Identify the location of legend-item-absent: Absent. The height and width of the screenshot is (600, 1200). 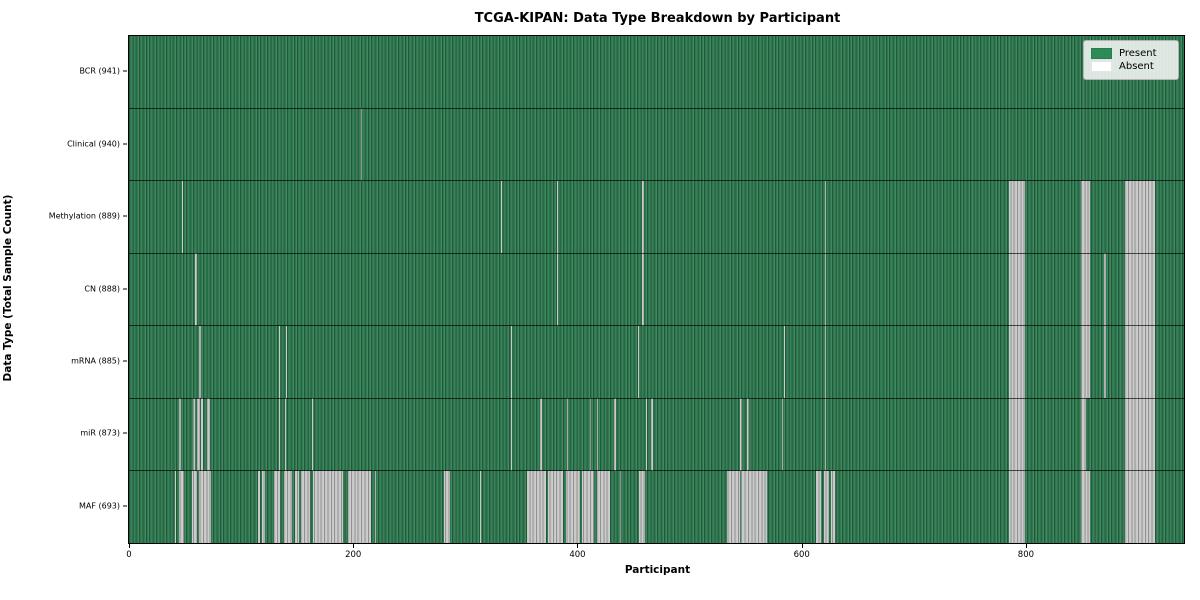
(1130, 66).